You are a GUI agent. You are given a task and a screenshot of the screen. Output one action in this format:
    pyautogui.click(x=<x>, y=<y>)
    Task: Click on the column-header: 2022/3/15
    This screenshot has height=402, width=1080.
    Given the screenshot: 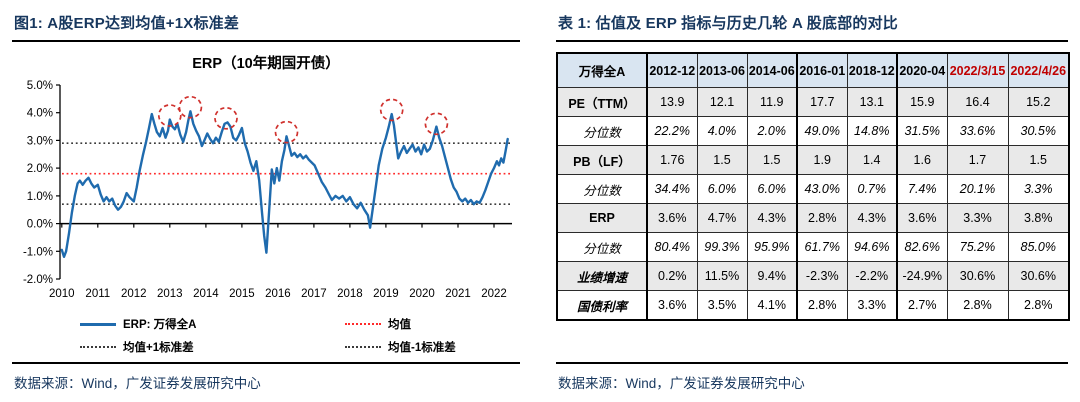 What is the action you would take?
    pyautogui.click(x=977, y=70)
    